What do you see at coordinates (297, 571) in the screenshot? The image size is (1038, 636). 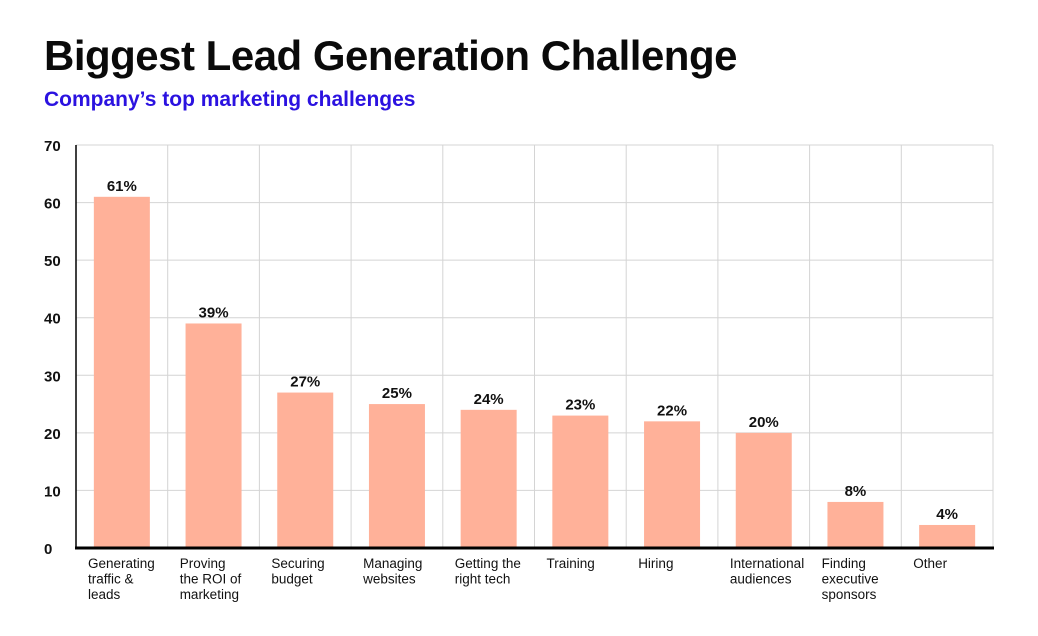 I see `x-tick-label: Securing budget` at bounding box center [297, 571].